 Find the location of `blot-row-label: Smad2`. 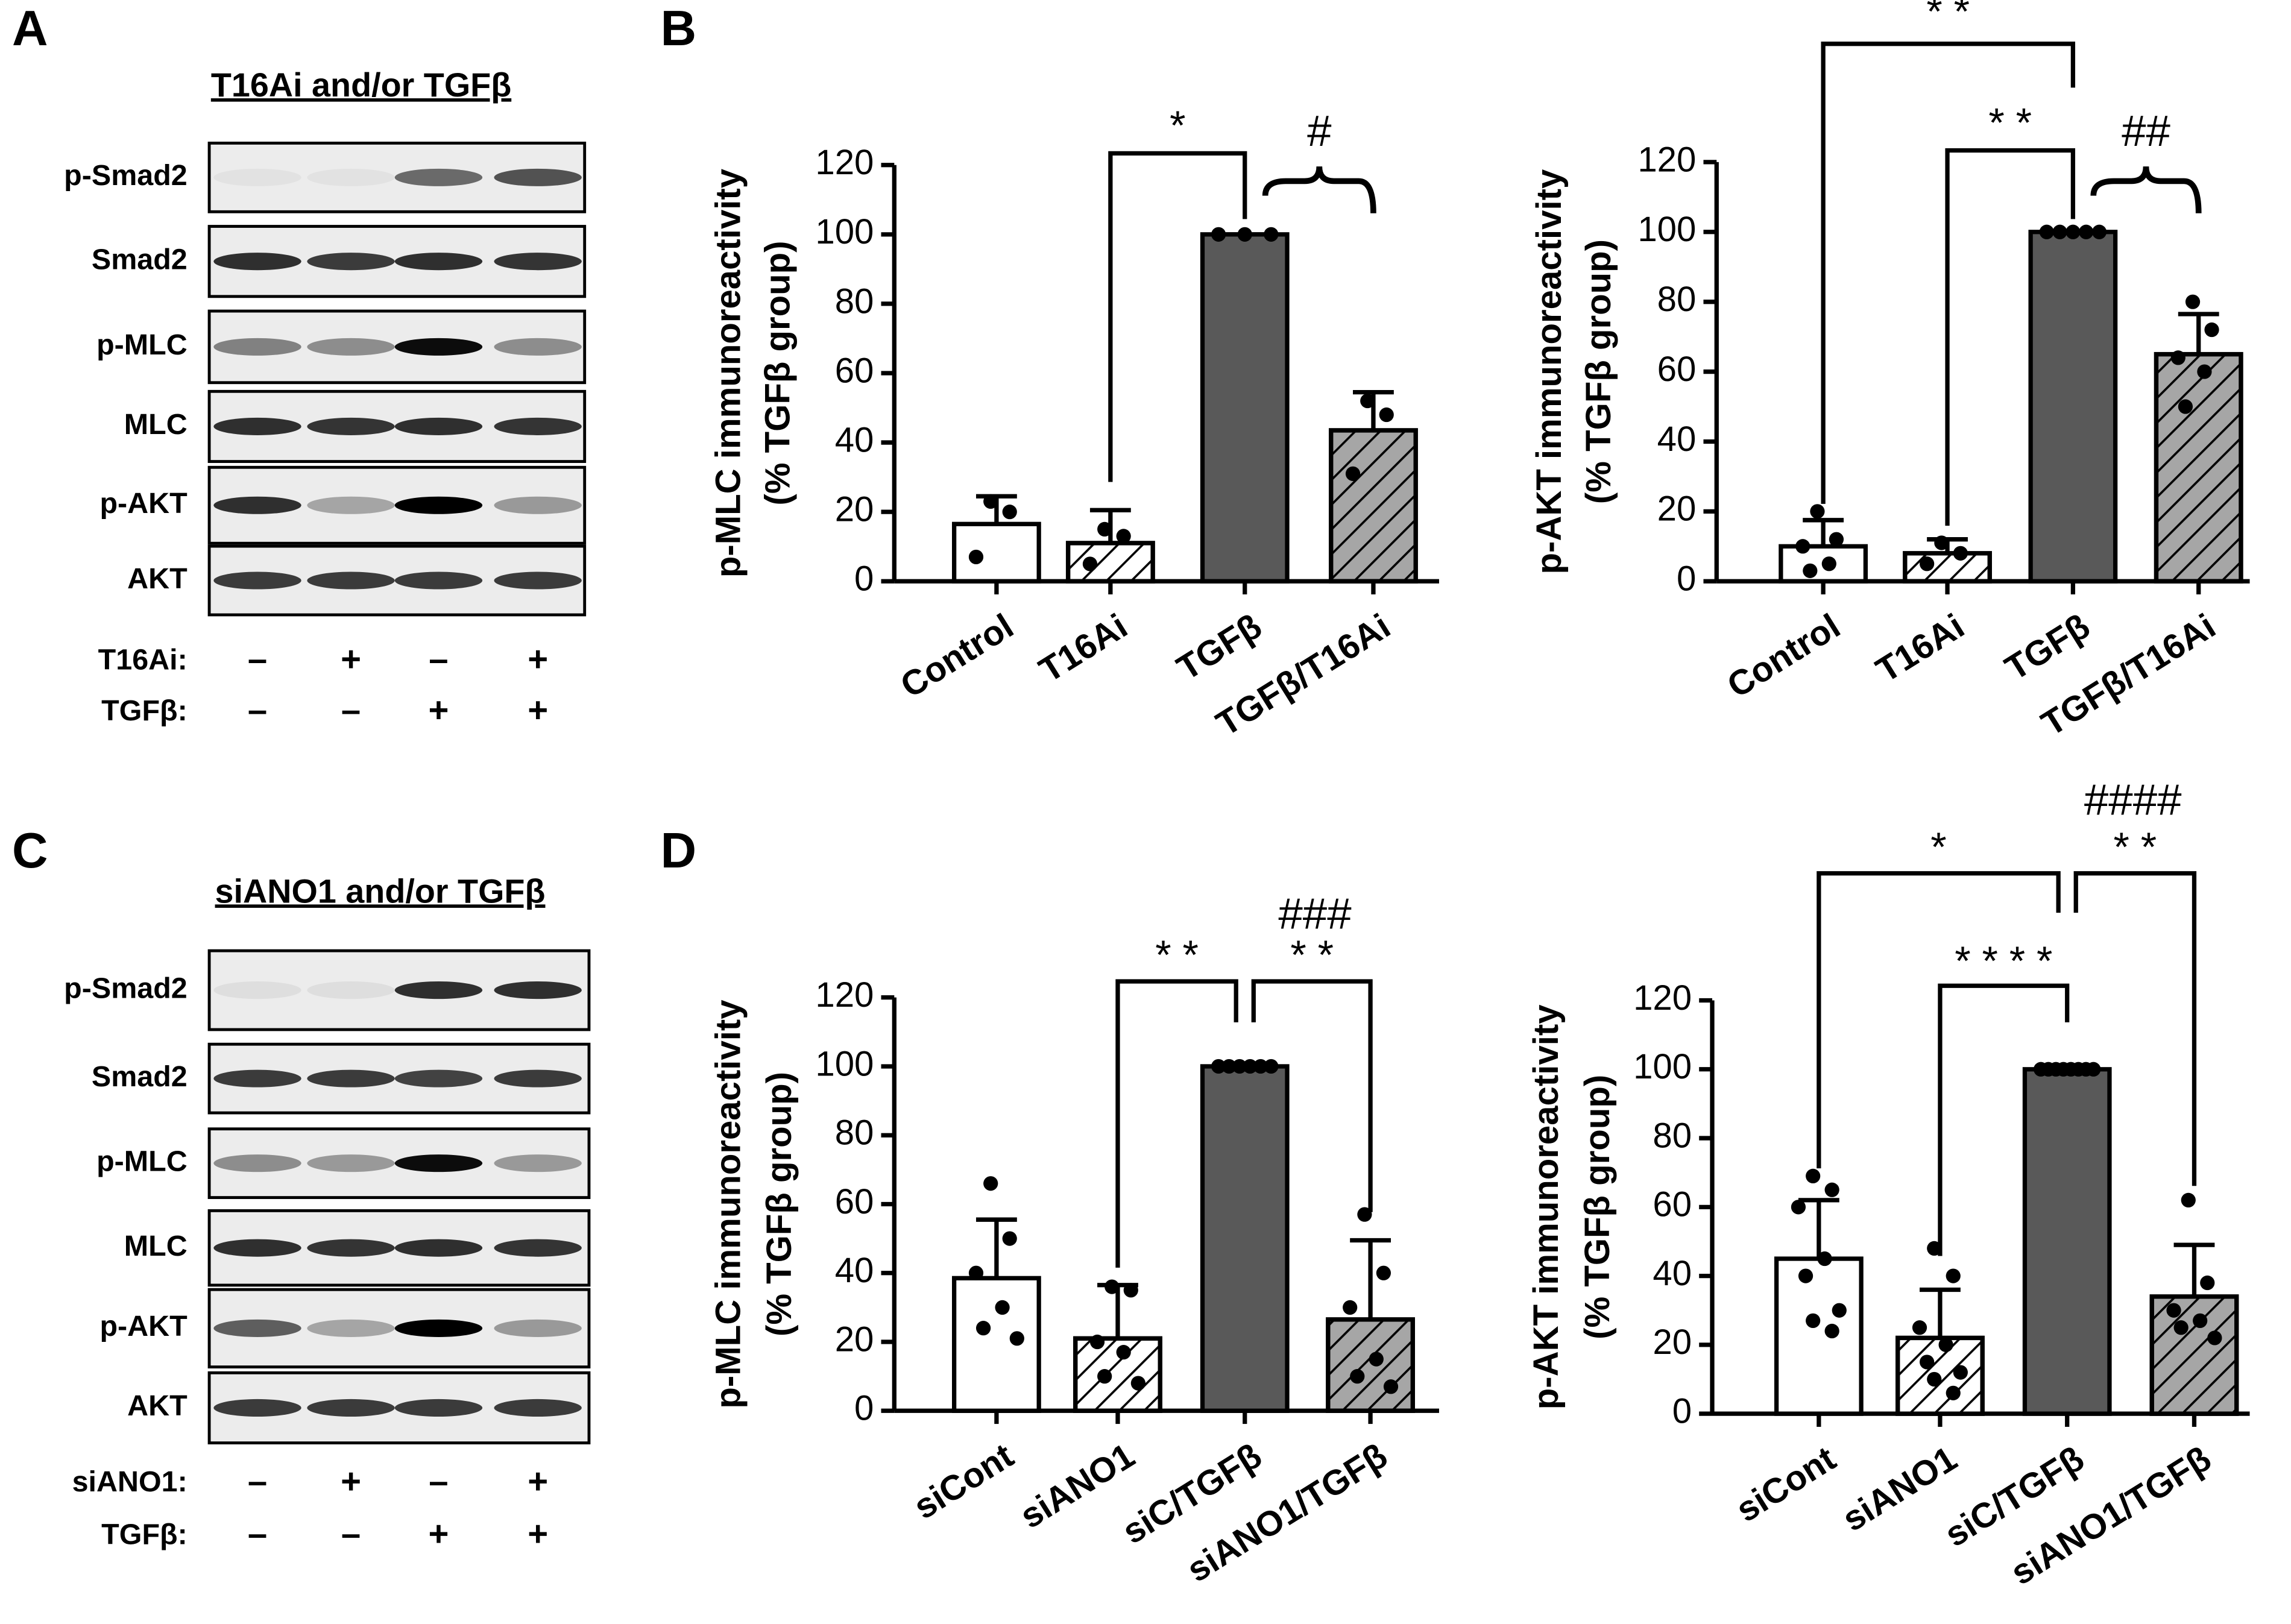

blot-row-label: Smad2 is located at coordinates (140, 1076).